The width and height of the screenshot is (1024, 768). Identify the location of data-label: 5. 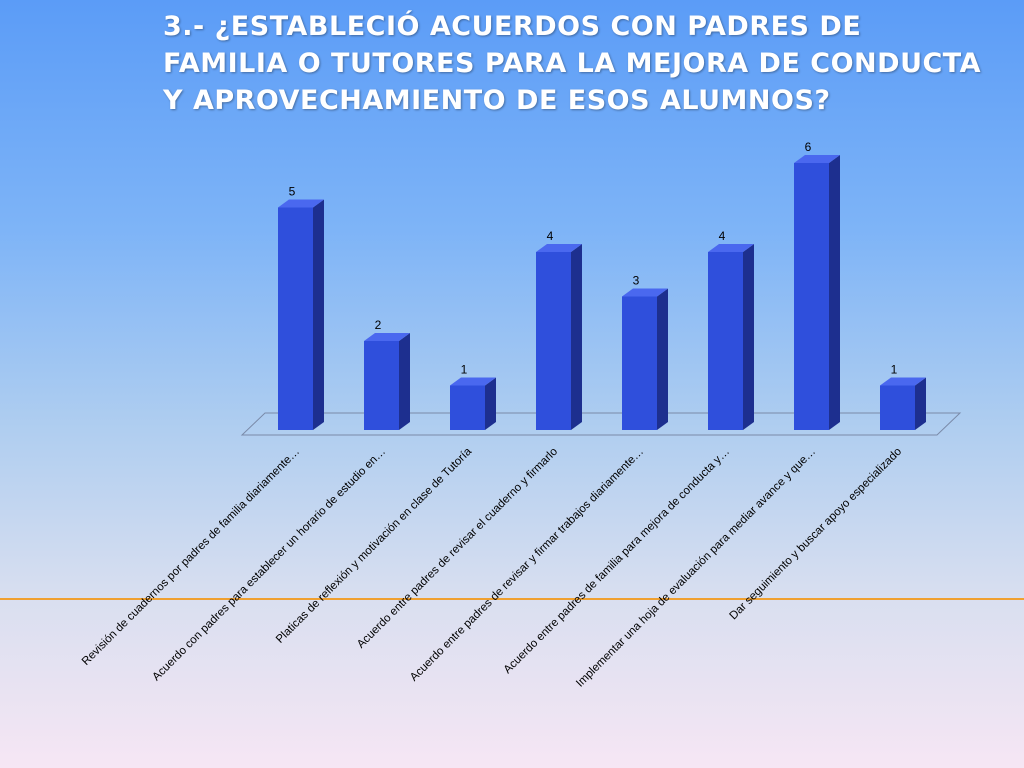
(292, 192).